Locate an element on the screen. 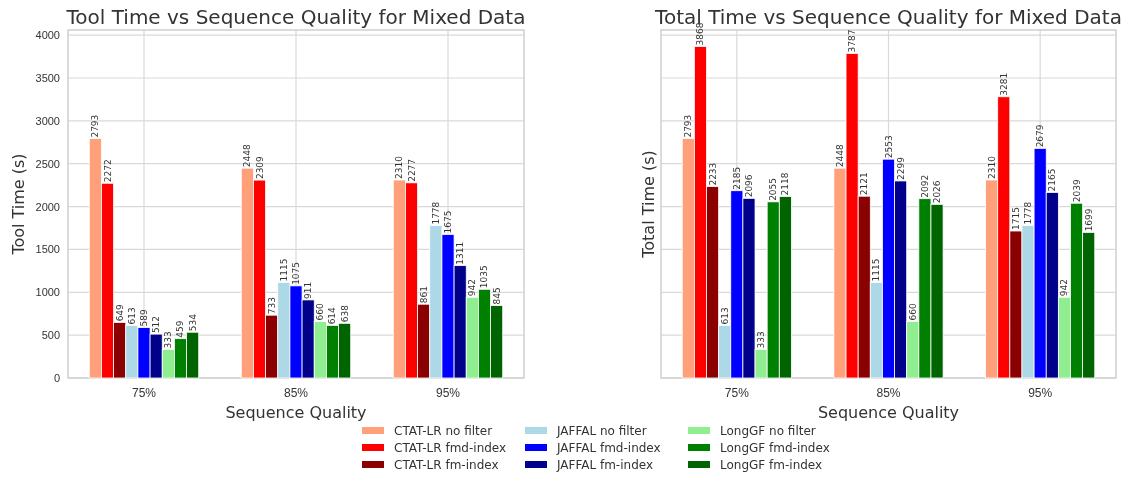  data-label: 2185 is located at coordinates (736, 178).